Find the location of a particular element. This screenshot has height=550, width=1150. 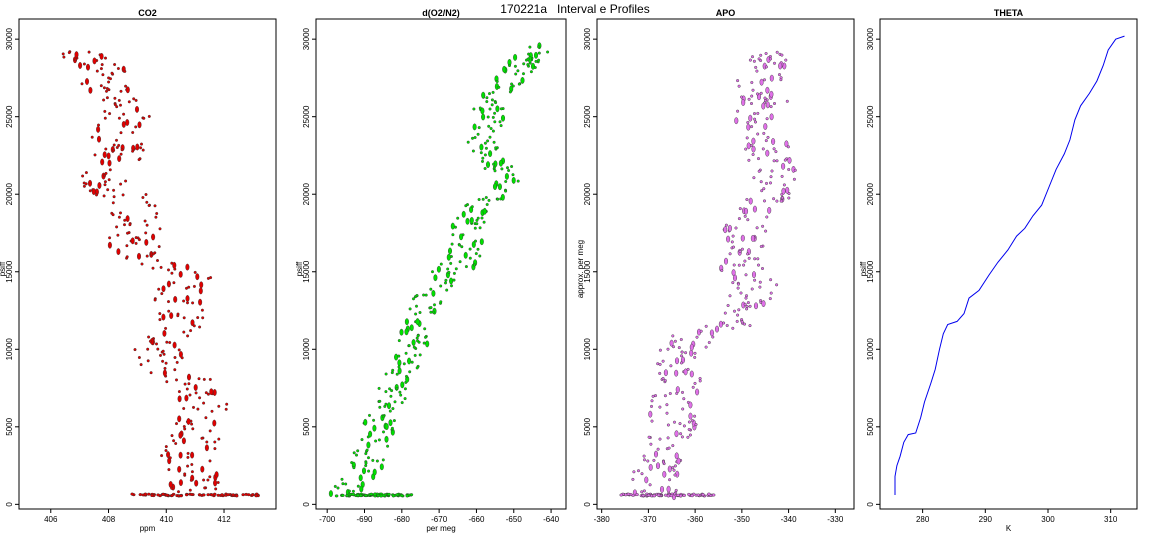

y-tick-label: 10000 is located at coordinates (587, 349).